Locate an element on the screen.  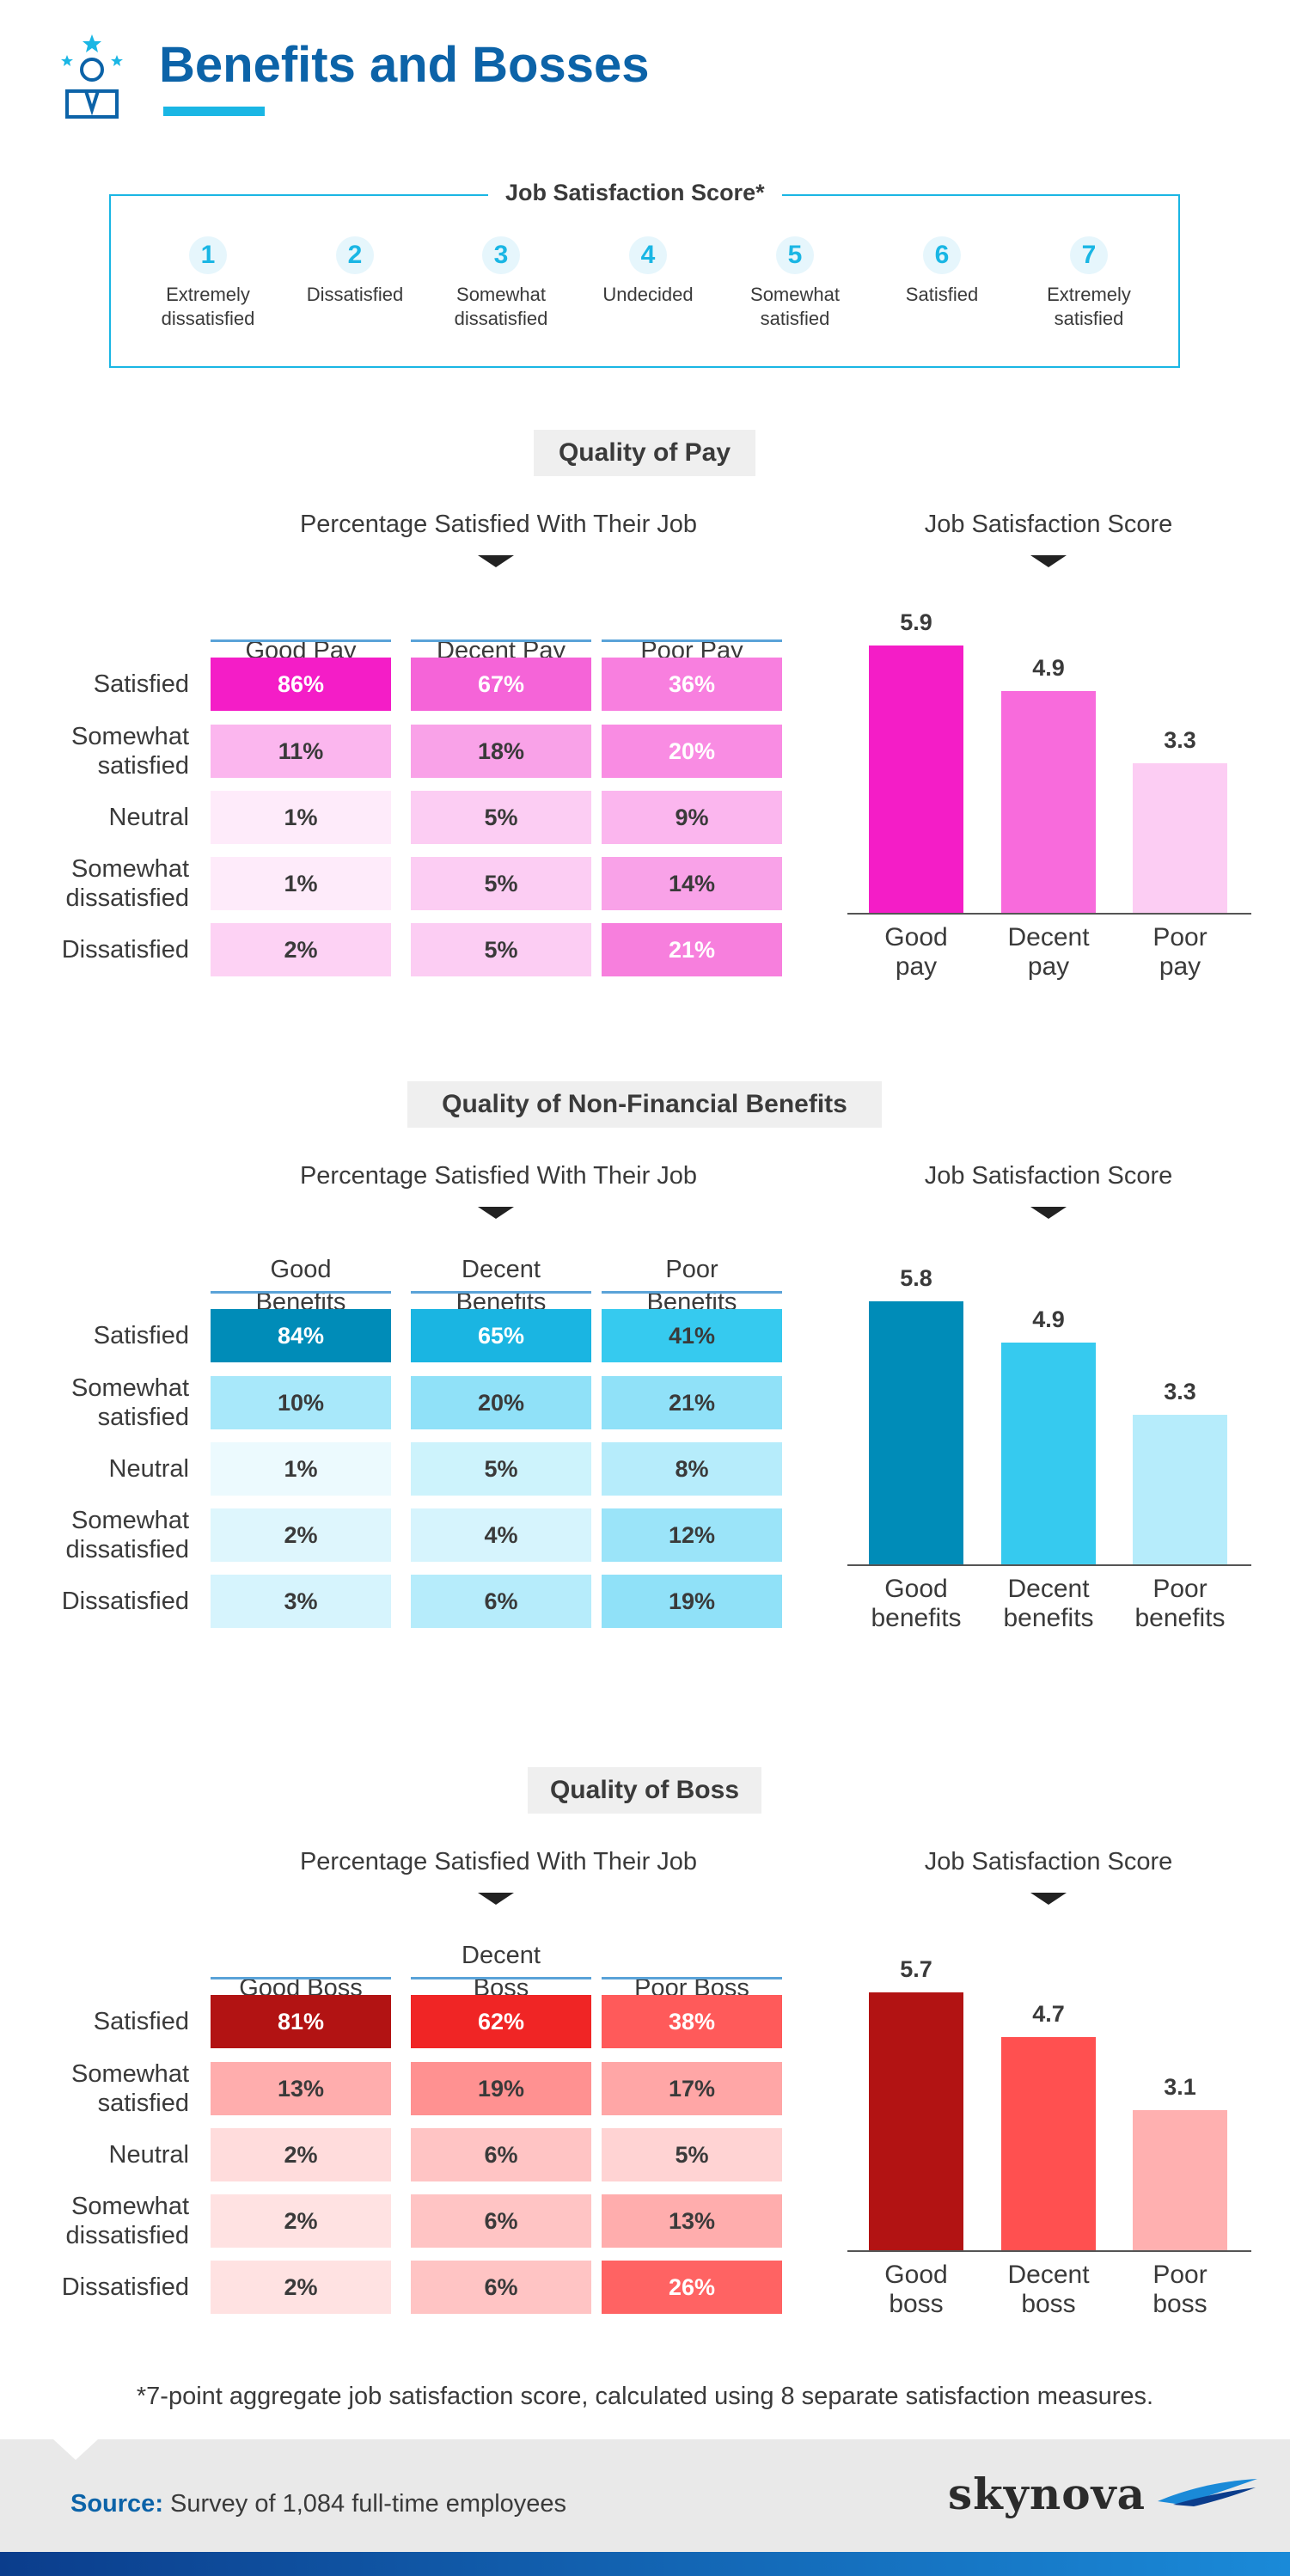
bar-category-label: Poor pay is located at coordinates (1180, 952).